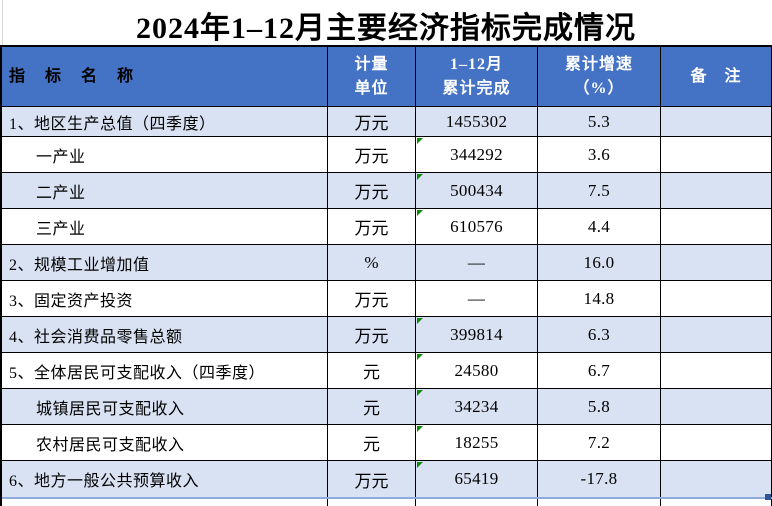 Image resolution: width=772 pixels, height=506 pixels. I want to click on table-row: 6、地方一般公共预算收入 万元 65419 -17.8, so click(387, 479).